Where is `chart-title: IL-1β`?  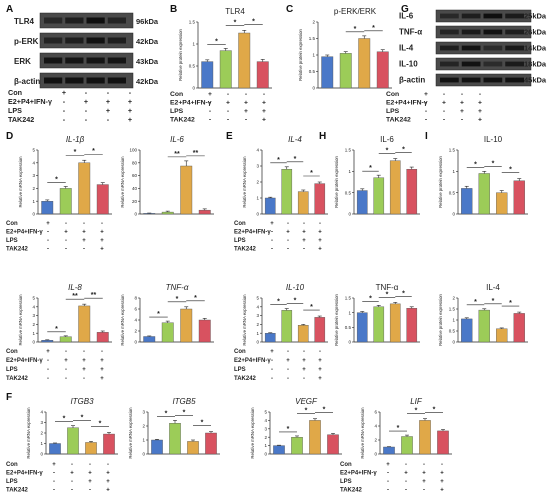
chart-title: IL-1β is located at coordinates (75, 139).